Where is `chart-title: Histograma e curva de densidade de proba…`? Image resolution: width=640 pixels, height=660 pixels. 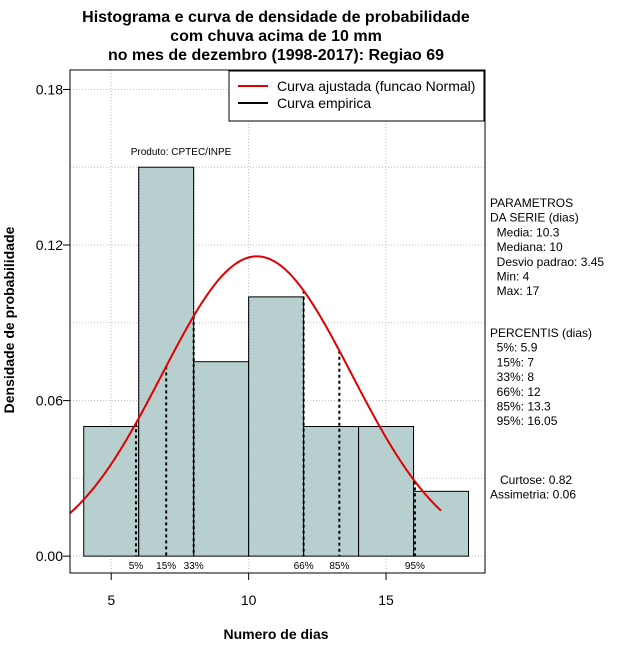 chart-title: Histograma e curva de densidade de proba… is located at coordinates (276, 36).